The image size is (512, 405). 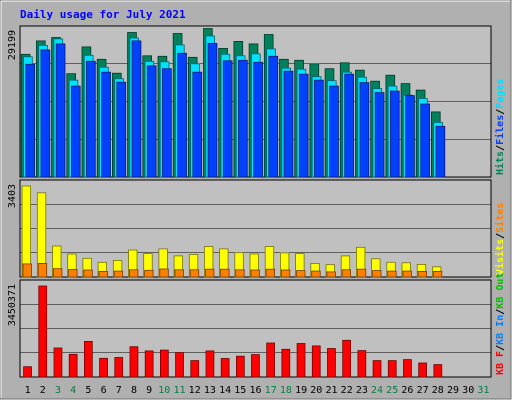 What do you see at coordinates (134, 390) in the screenshot?
I see `x-tick-label-day-8: 8` at bounding box center [134, 390].